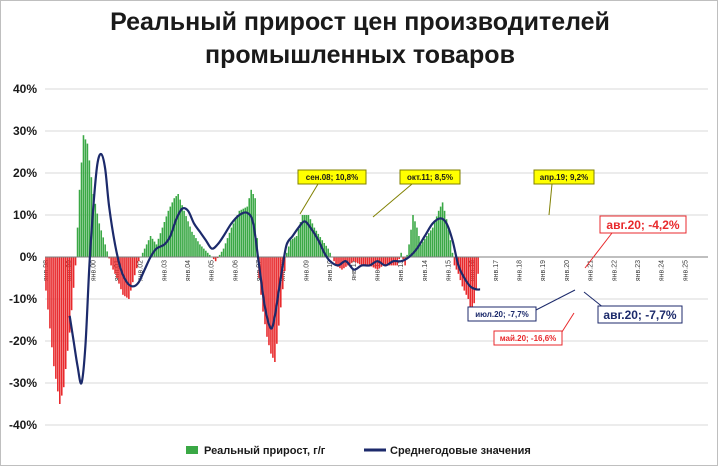 This screenshot has width=720, height=468. Describe the element at coordinates (401, 270) in the screenshot. I see `x-tick-label: янв.13` at that location.